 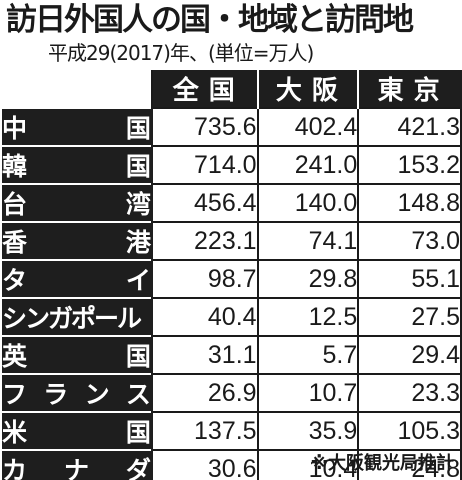 What do you see at coordinates (308, 240) in the screenshot?
I see `value-osaka: 74.1` at bounding box center [308, 240].